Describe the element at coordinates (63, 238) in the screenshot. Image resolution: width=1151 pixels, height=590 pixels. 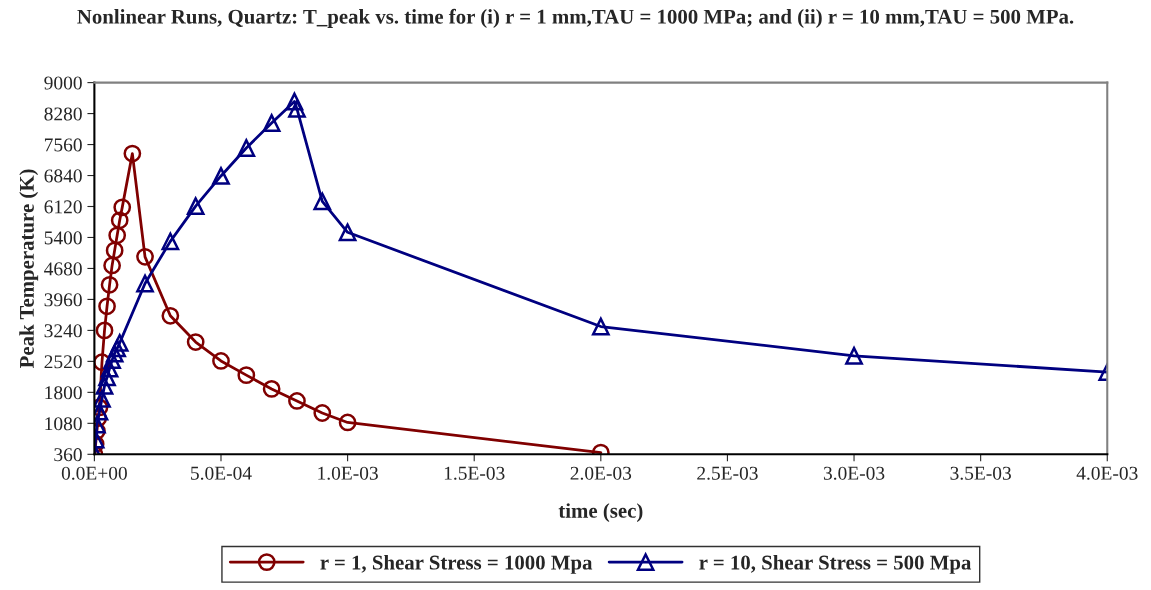
I see `y-tick-label: 5400` at that location.